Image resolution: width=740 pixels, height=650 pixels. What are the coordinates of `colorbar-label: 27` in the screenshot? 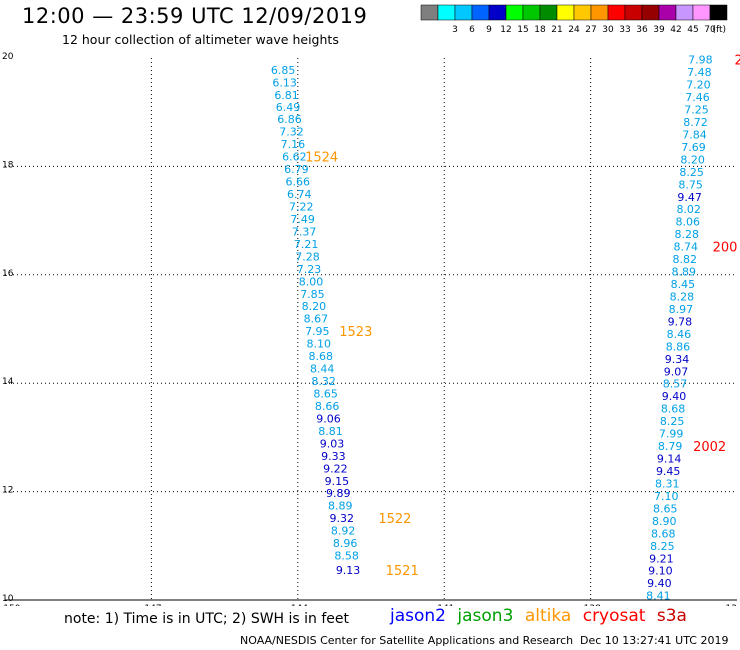 It's located at (590, 30).